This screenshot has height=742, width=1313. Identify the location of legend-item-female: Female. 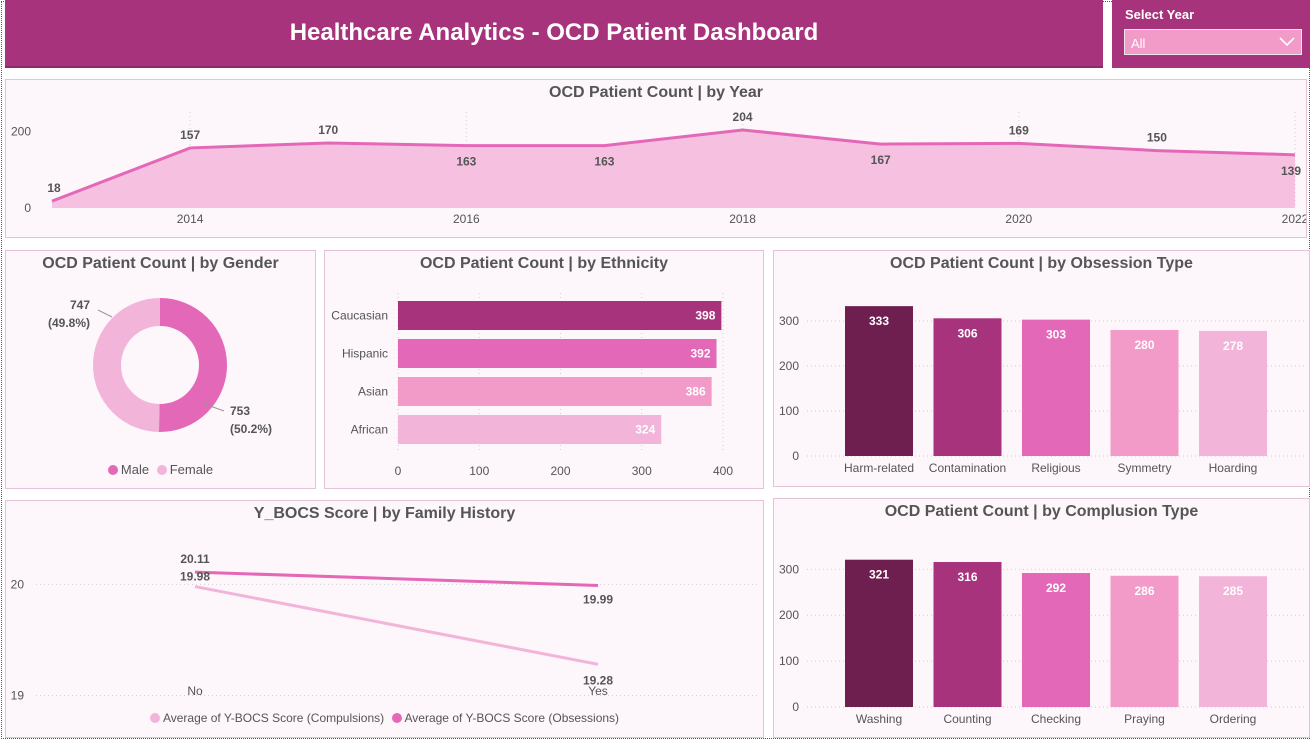
(184, 469).